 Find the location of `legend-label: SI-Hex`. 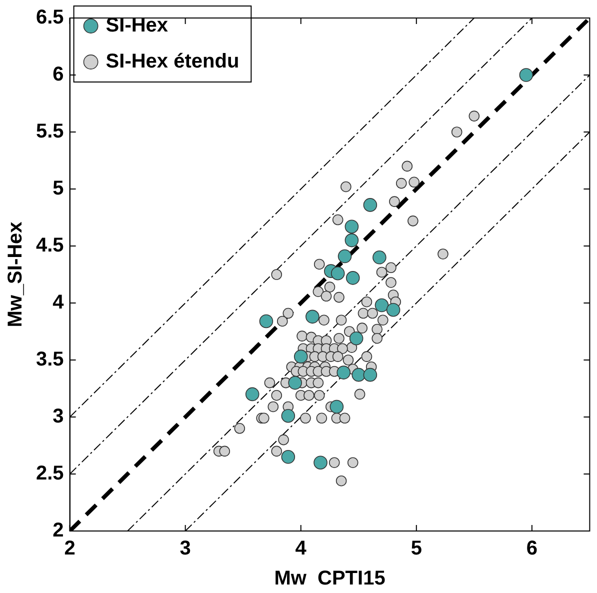

legend-label: SI-Hex is located at coordinates (137, 25).